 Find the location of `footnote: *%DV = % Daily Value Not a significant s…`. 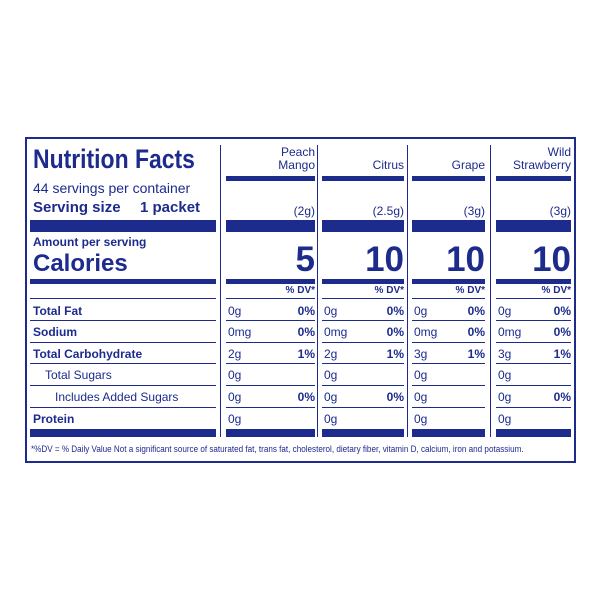

footnote: *%DV = % Daily Value Not a significant s… is located at coordinates (277, 449).